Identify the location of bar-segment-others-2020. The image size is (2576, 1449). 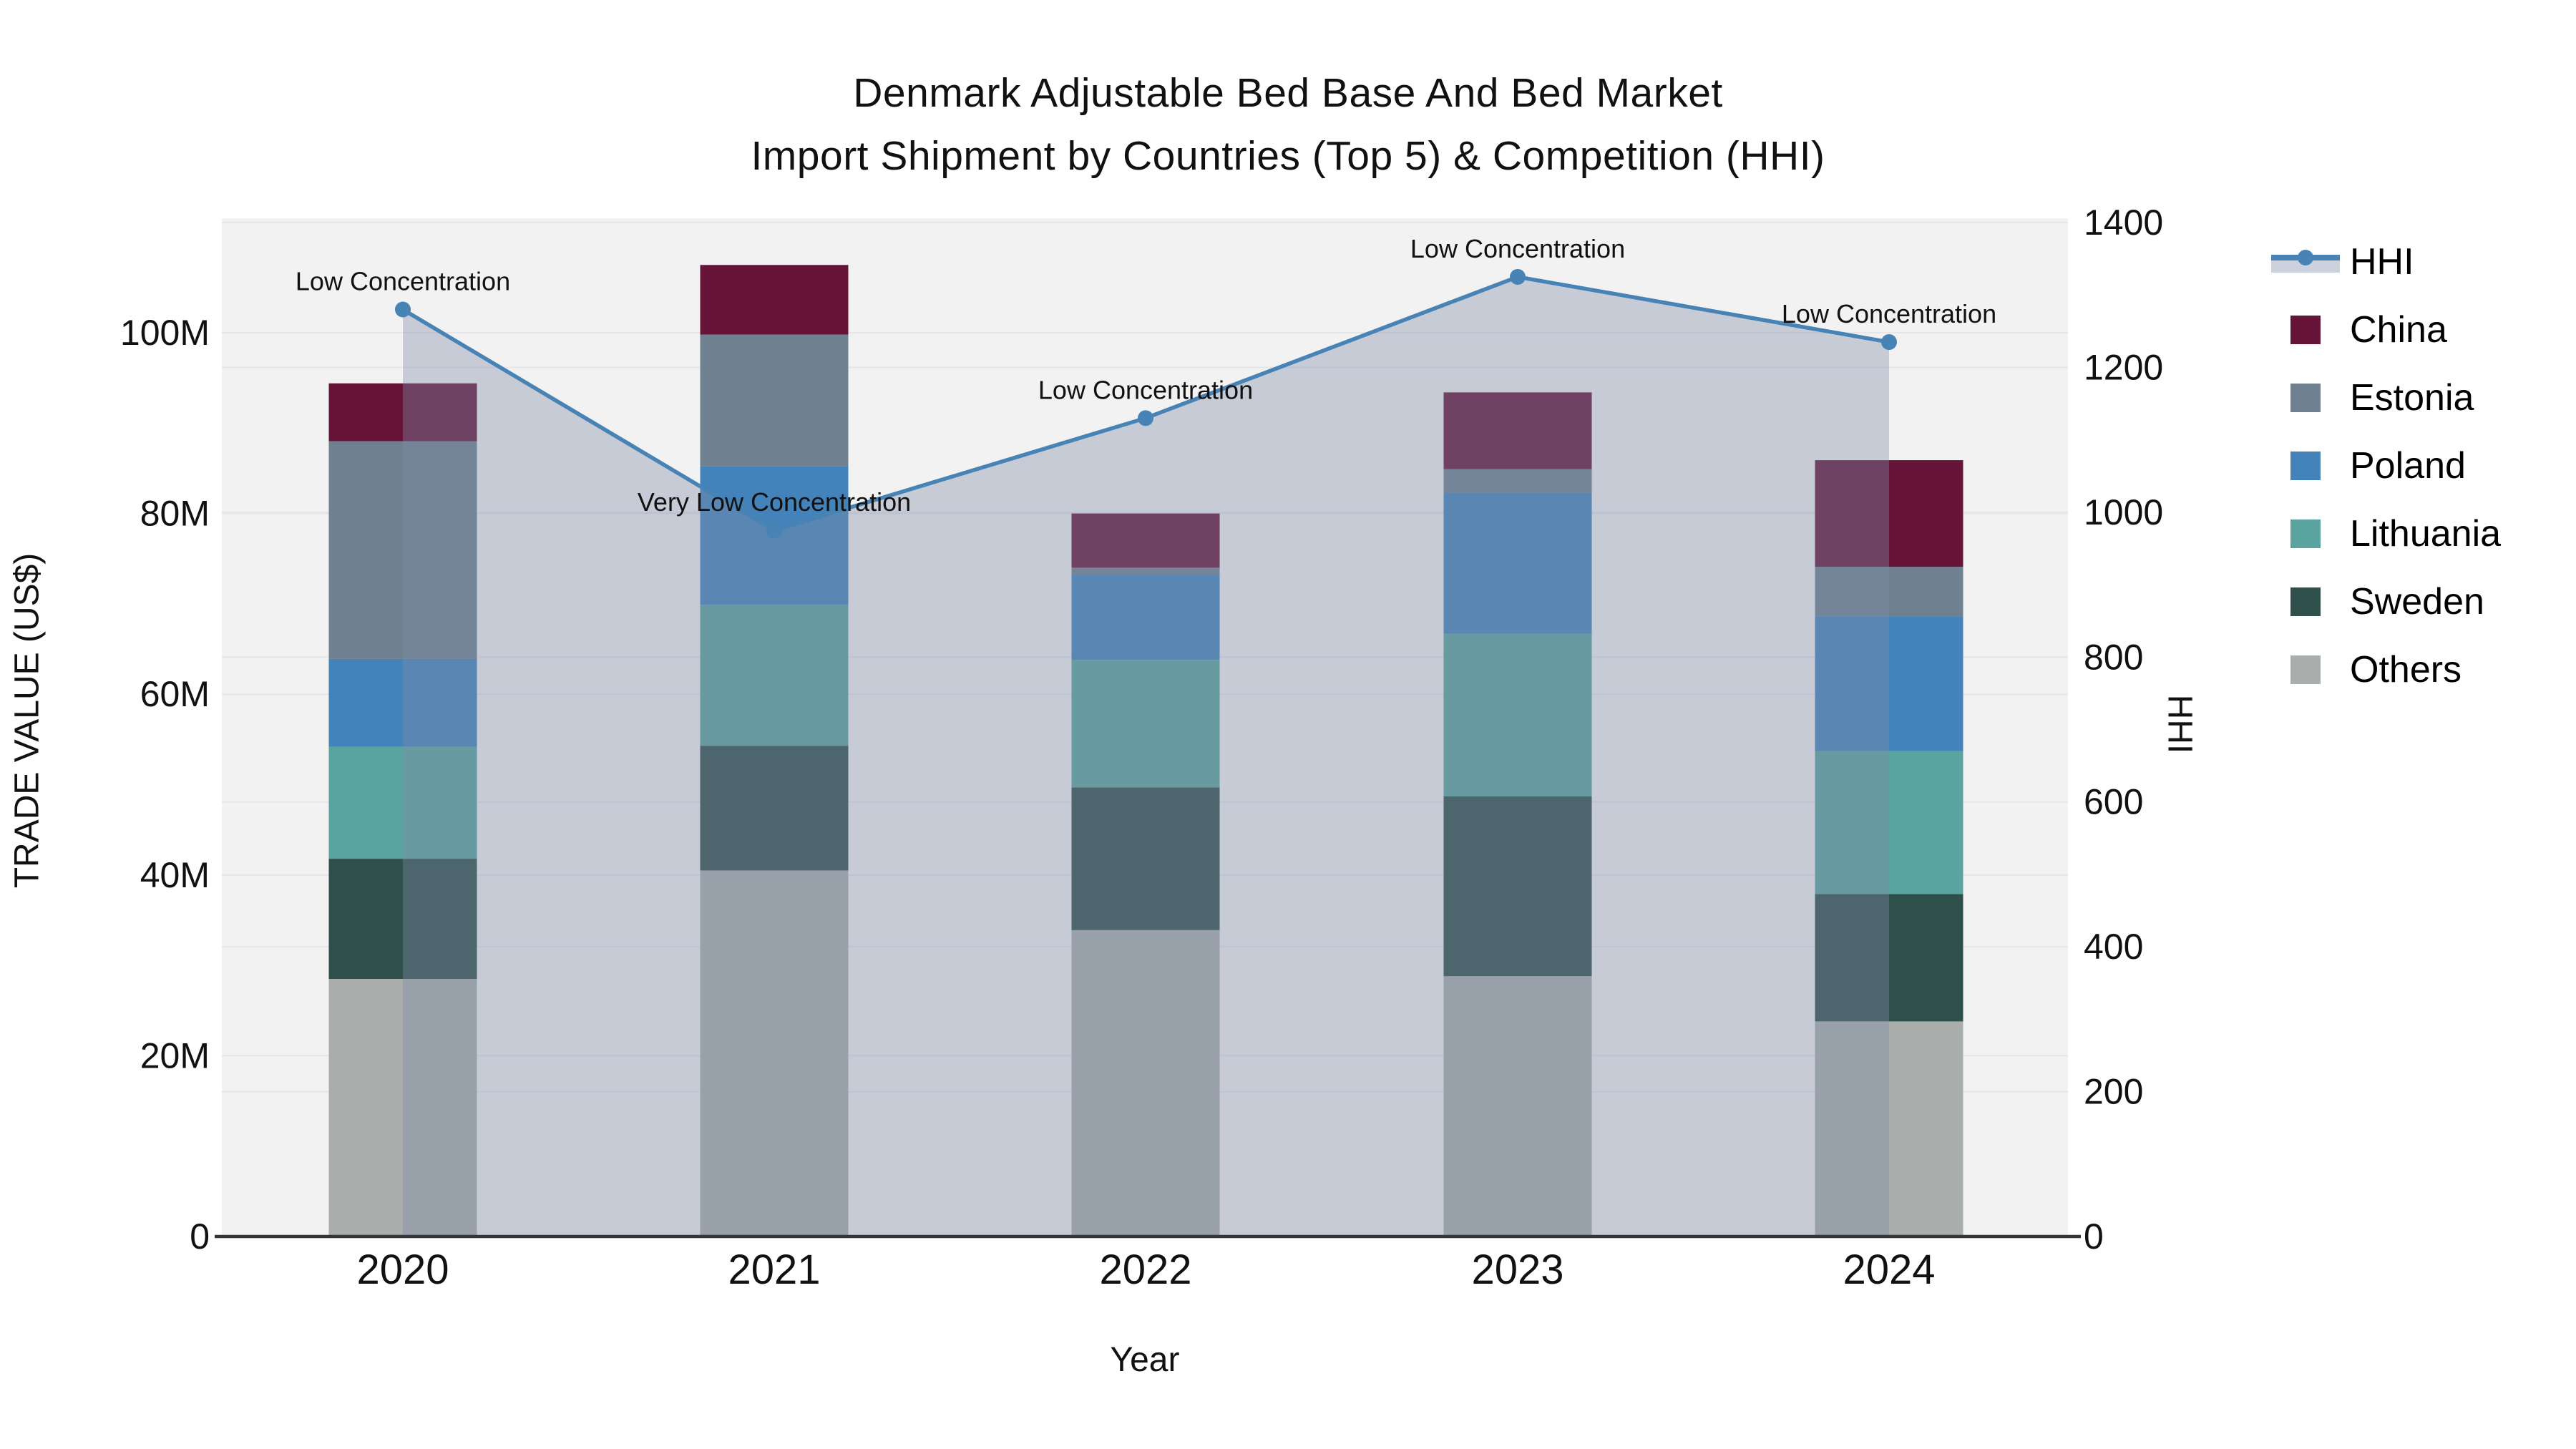
(402, 1107).